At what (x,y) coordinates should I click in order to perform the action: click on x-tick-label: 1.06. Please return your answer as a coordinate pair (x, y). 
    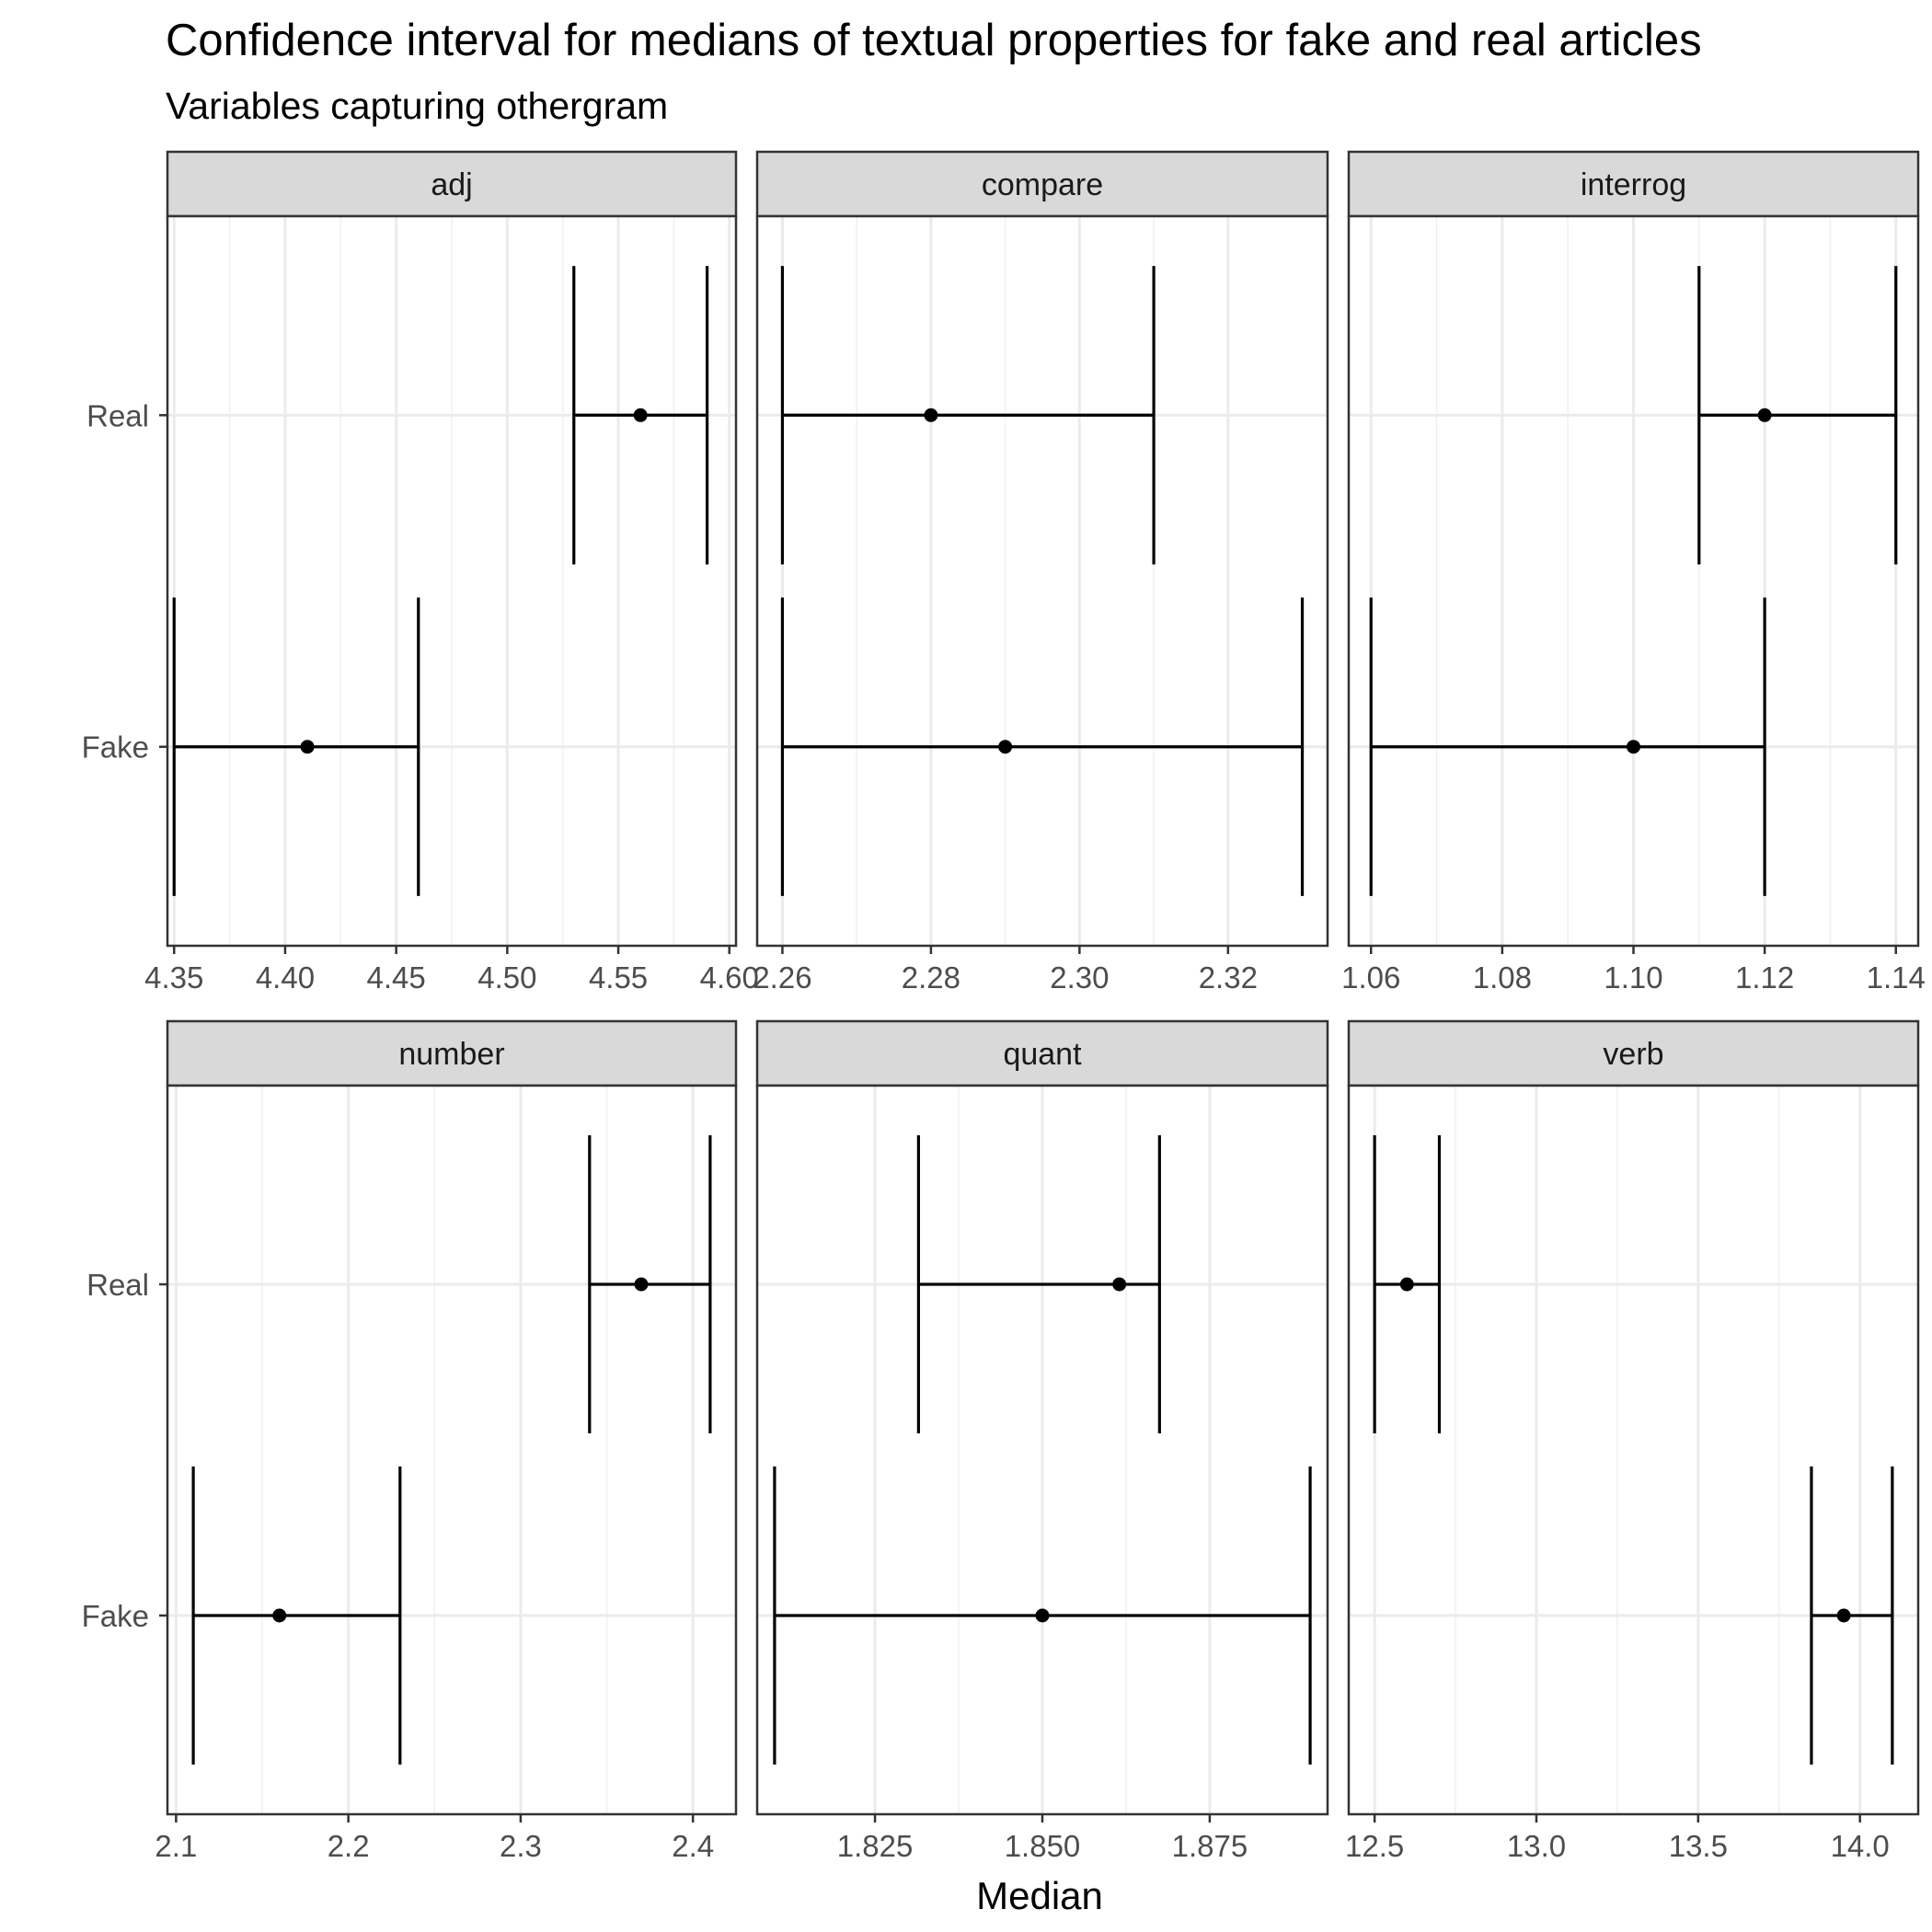
    Looking at the image, I should click on (1370, 977).